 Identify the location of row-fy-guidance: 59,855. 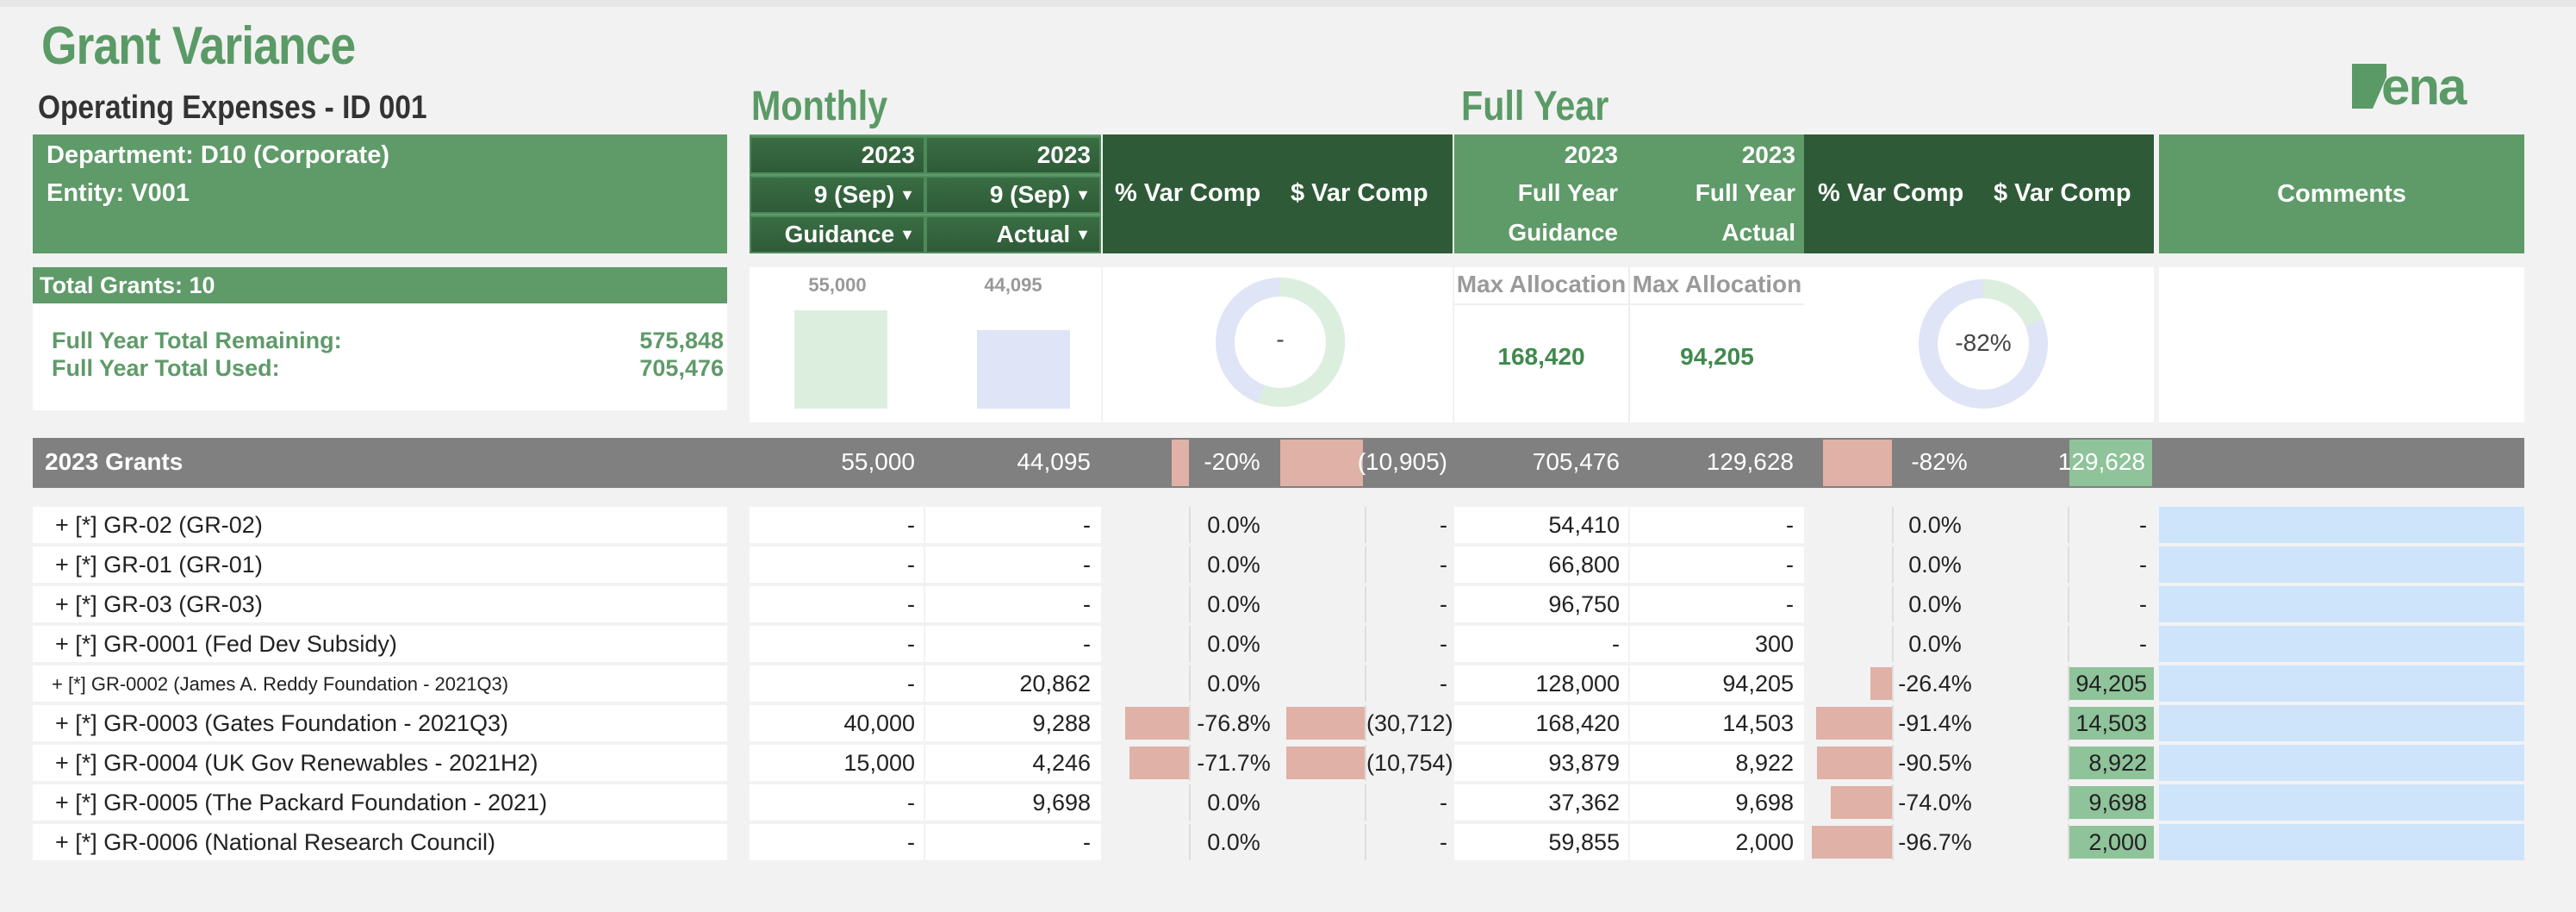
(1584, 842).